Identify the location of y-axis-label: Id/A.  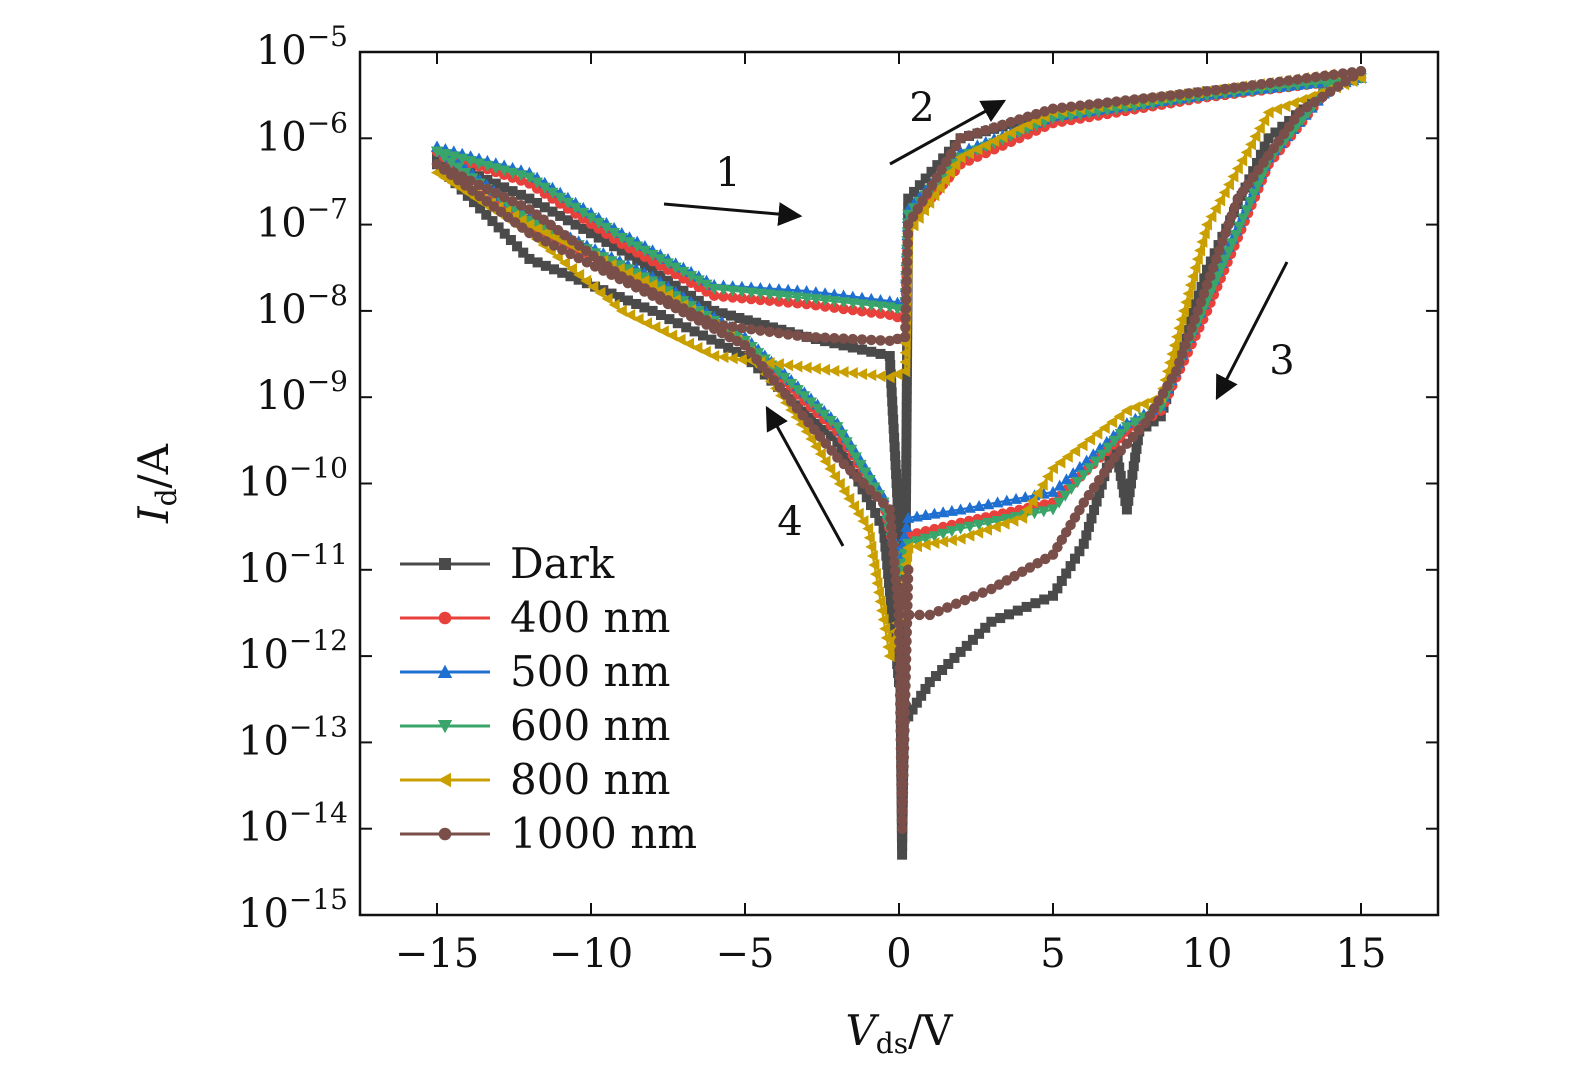
(156, 483).